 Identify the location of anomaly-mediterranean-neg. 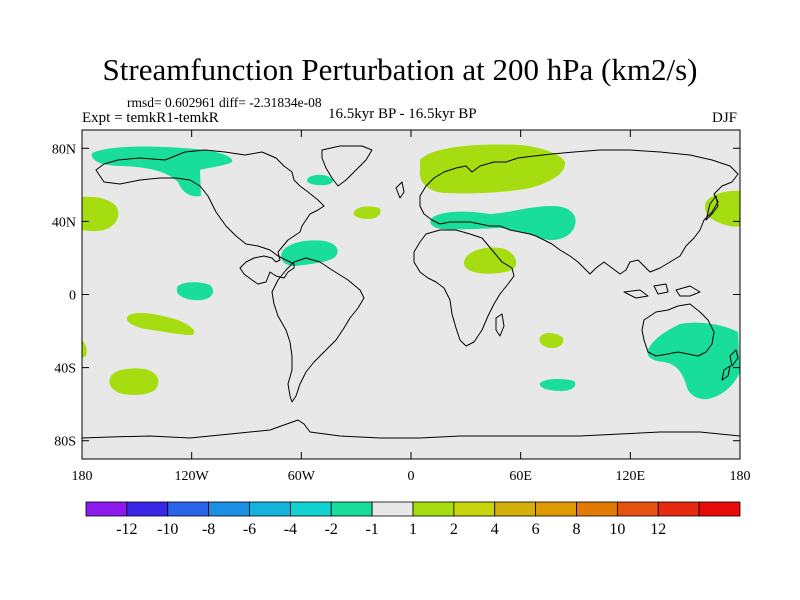
(503, 223).